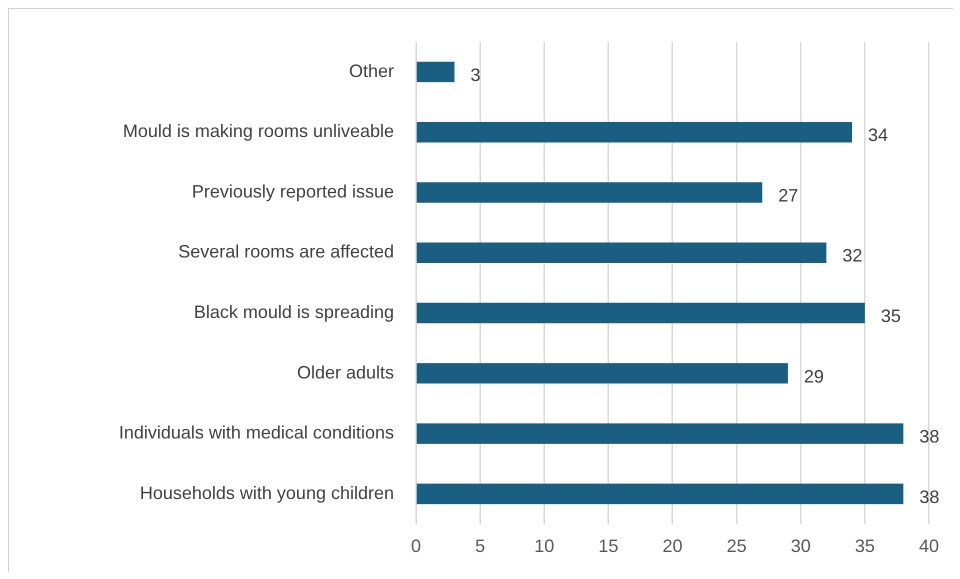  What do you see at coordinates (736, 546) in the screenshot?
I see `x-tick-label: 25` at bounding box center [736, 546].